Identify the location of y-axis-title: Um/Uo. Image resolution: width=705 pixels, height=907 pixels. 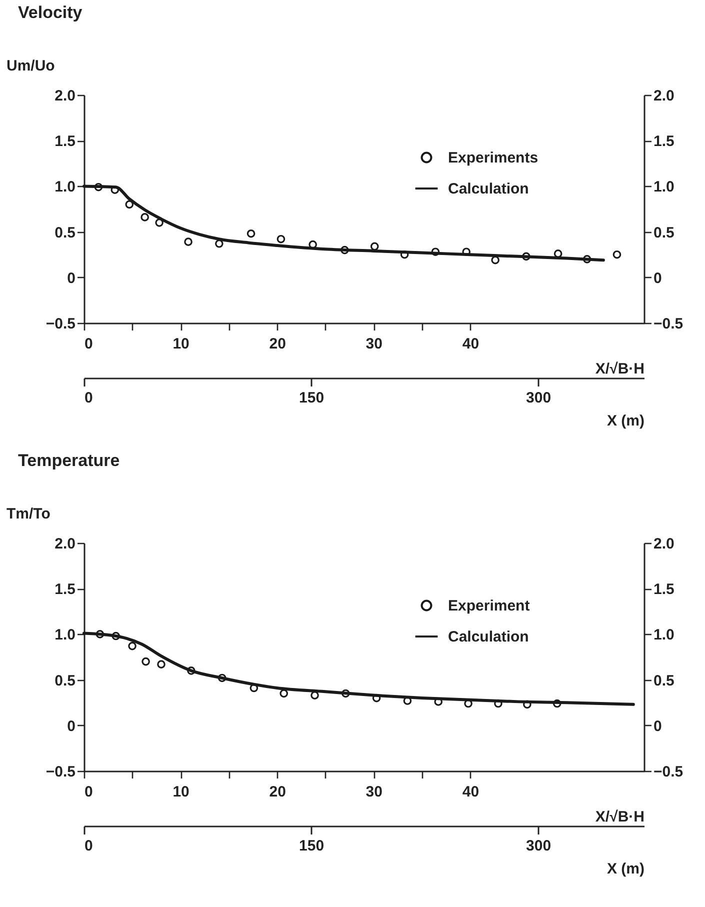
(30, 66).